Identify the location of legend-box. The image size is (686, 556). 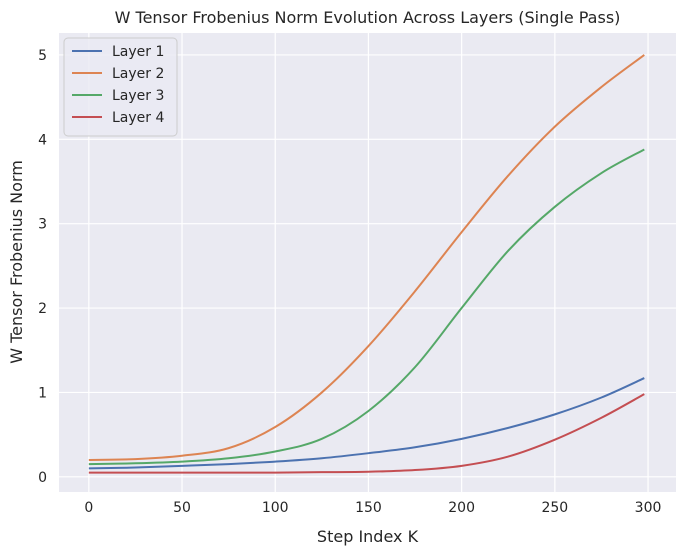
(120, 87).